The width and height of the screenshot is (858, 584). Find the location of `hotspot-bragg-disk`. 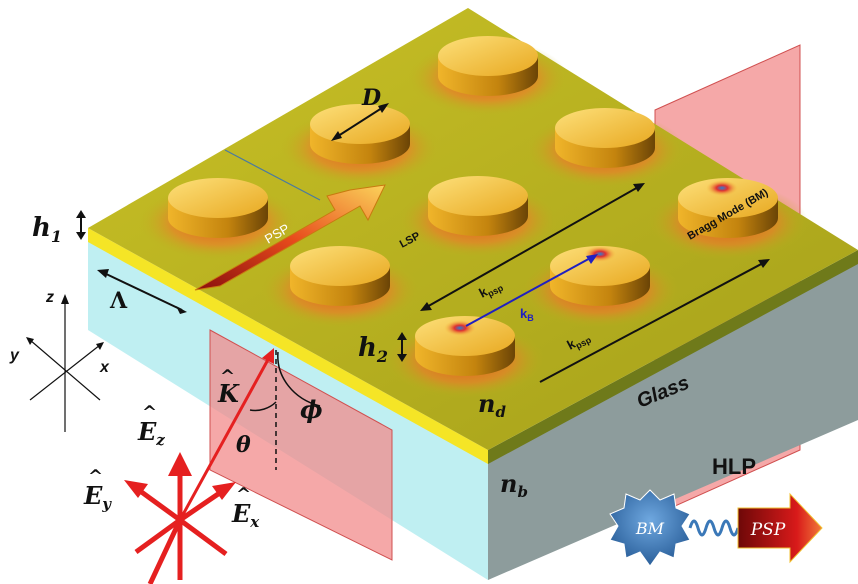

hotspot-bragg-disk is located at coordinates (722, 188).